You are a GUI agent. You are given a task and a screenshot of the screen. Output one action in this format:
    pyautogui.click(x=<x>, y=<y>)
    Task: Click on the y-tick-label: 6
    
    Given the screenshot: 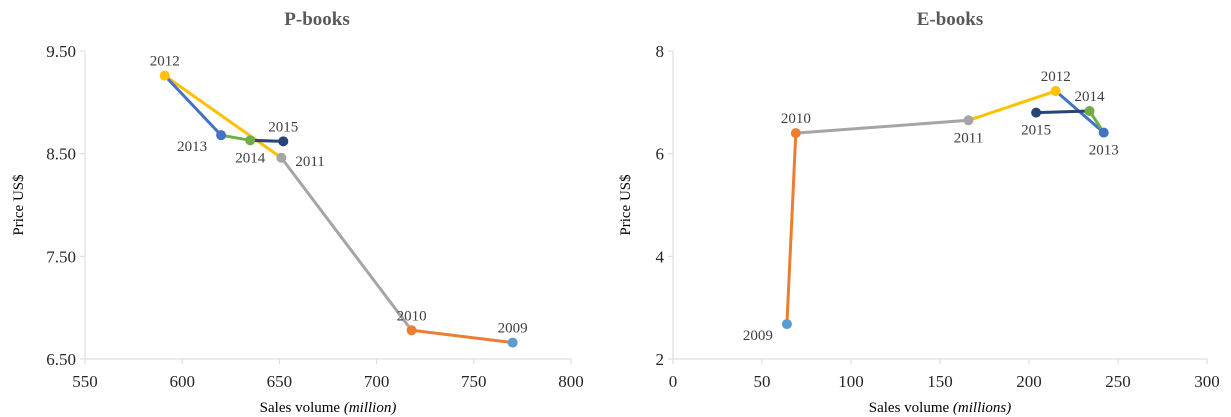 What is the action you would take?
    pyautogui.click(x=660, y=154)
    